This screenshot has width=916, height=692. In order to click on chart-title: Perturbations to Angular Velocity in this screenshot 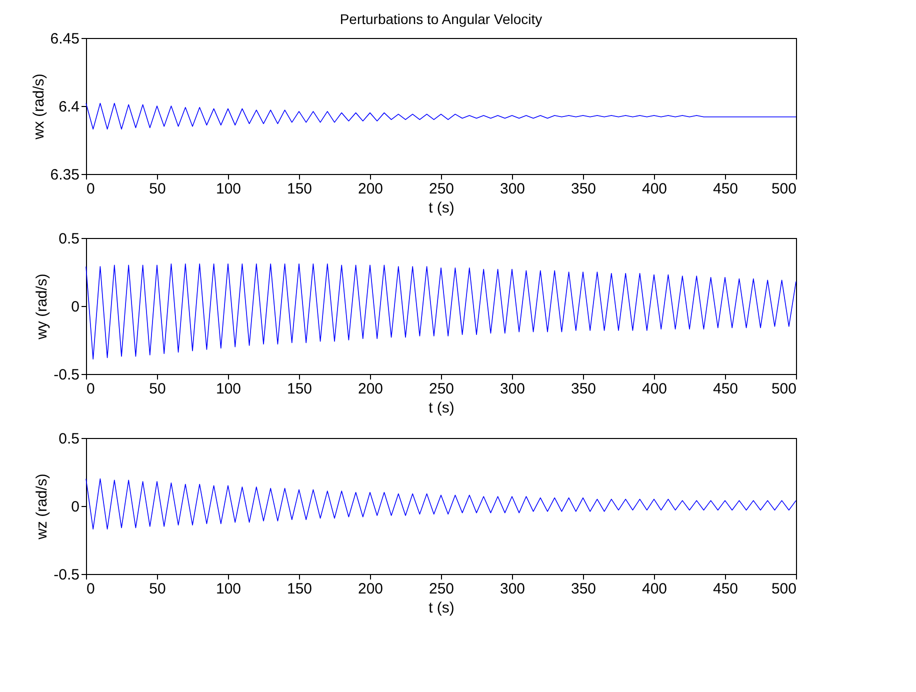, I will do `click(441, 19)`.